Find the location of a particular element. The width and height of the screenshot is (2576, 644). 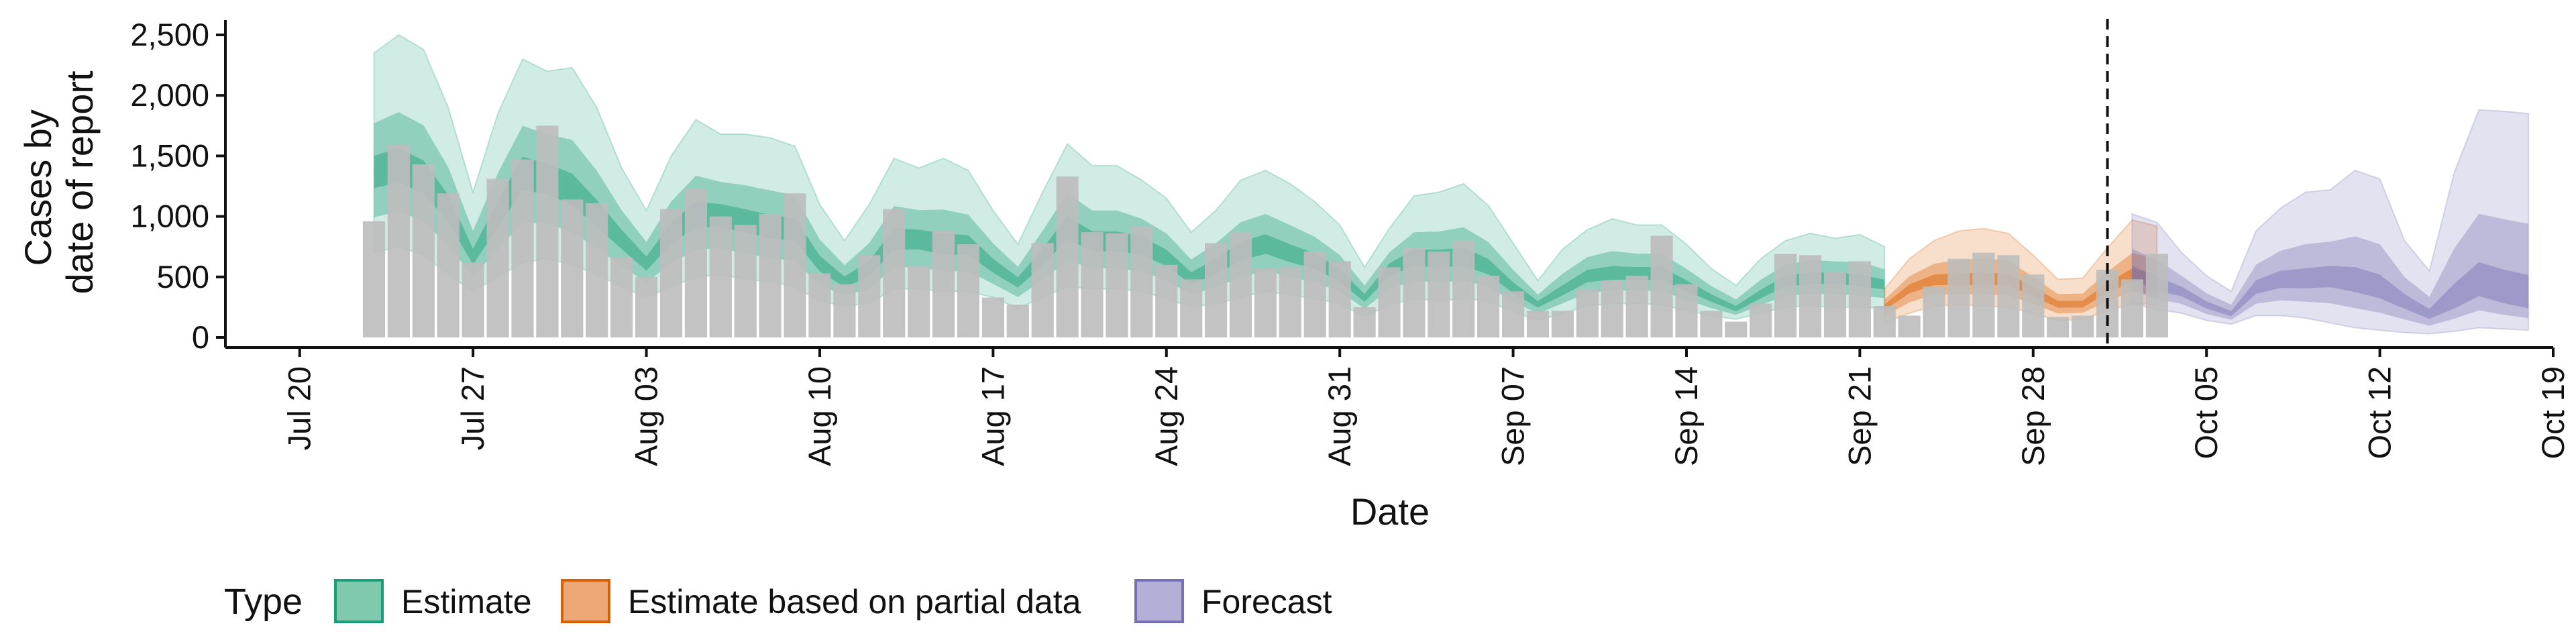

band-50-forecast is located at coordinates (2330, 269).